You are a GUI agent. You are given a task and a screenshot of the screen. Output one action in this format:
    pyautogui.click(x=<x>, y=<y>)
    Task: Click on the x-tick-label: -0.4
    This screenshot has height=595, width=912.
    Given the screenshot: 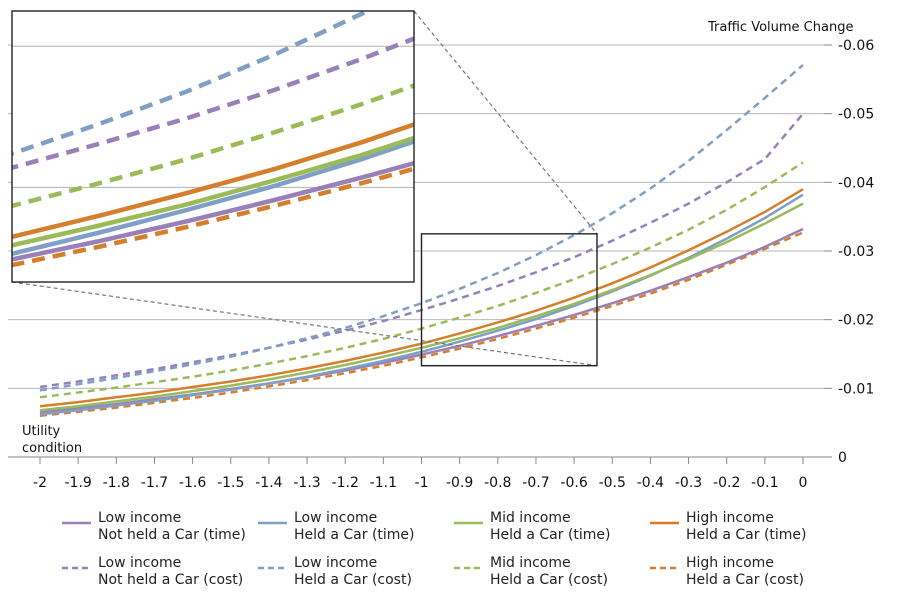 What is the action you would take?
    pyautogui.click(x=650, y=483)
    